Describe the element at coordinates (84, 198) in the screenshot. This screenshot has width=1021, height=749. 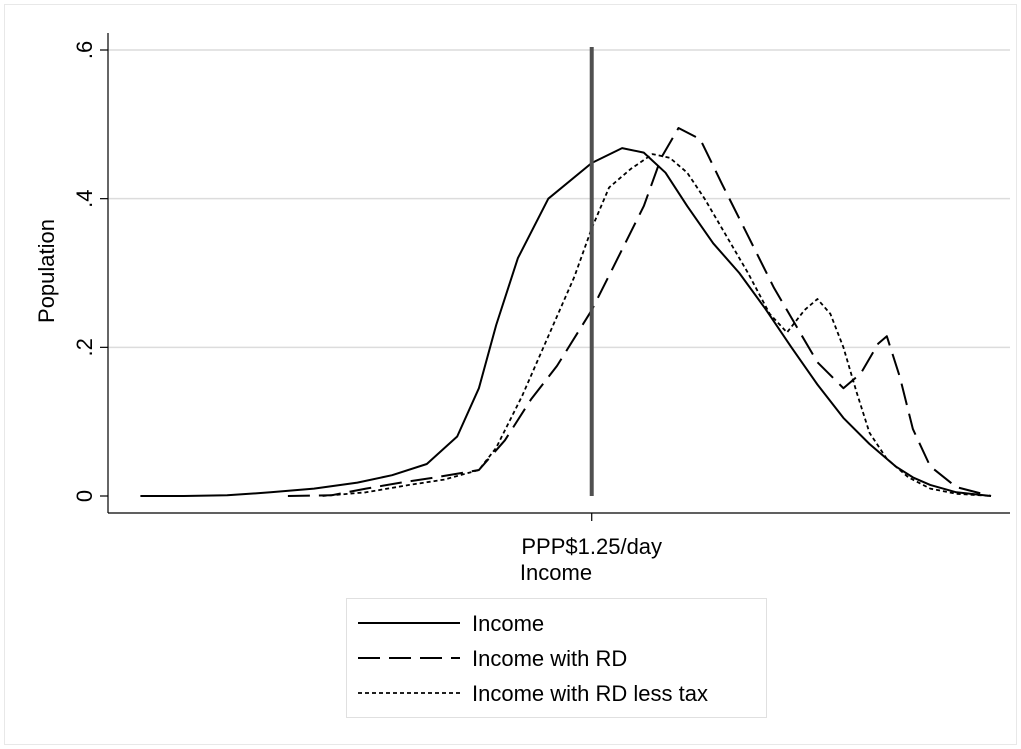
I see `y-tick-label: .4` at that location.